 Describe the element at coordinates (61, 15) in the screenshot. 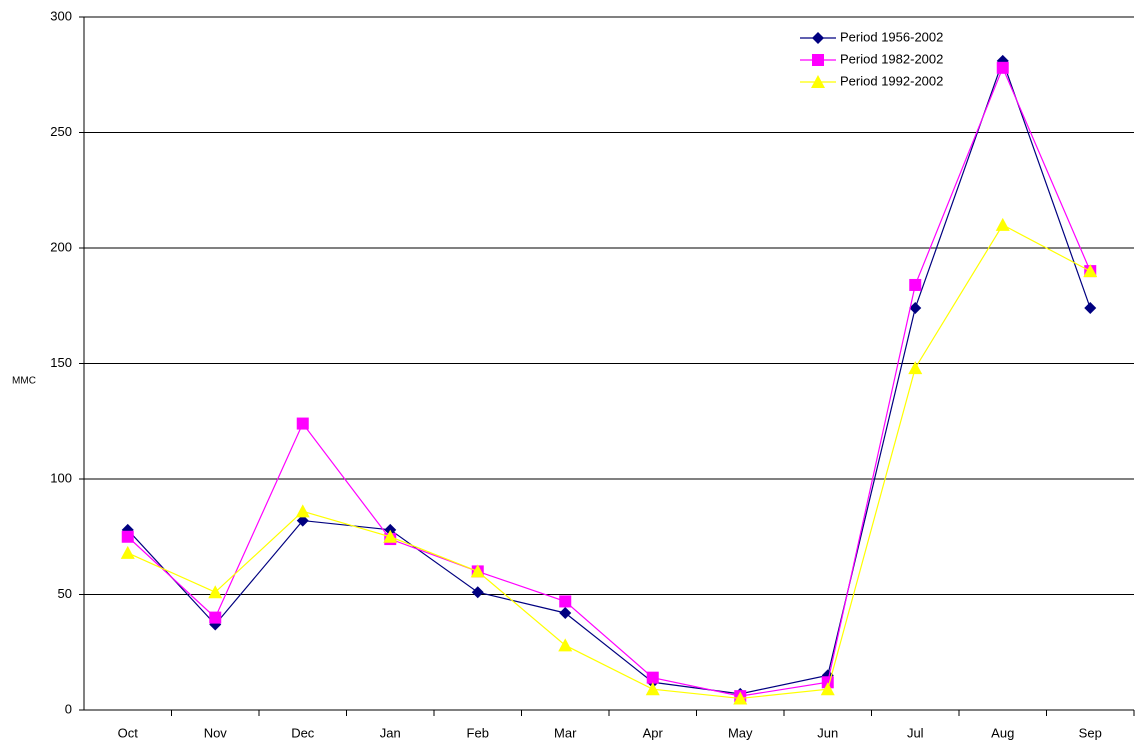

I see `y-tick-label: 300` at that location.